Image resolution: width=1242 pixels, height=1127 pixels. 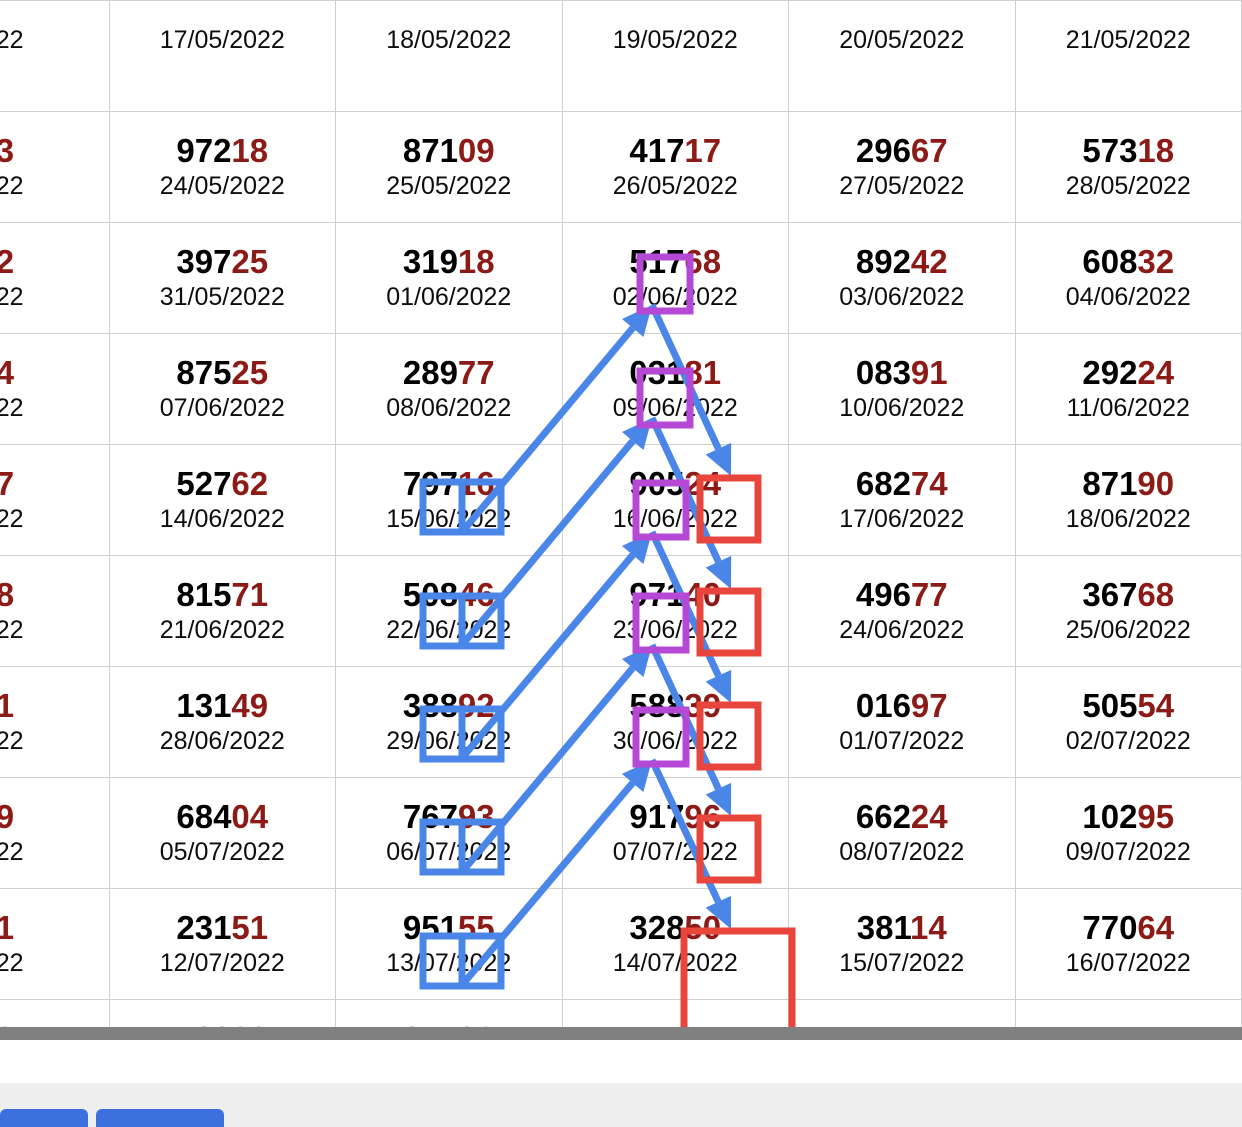 I want to click on result-cell: 01697 01/07/2022, so click(x=902, y=722).